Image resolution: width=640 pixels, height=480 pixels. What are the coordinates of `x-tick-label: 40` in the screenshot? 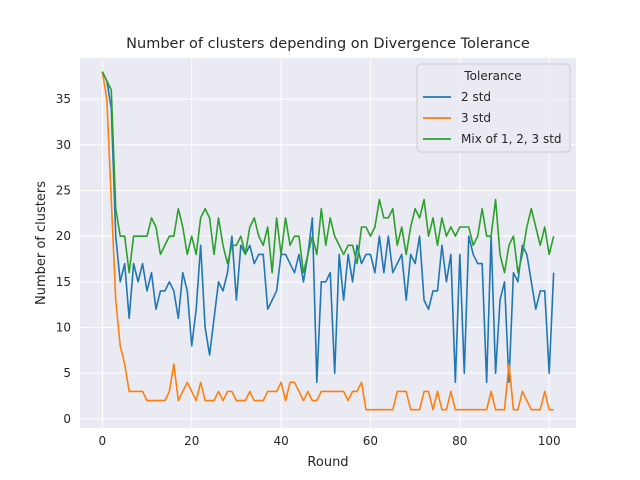 It's located at (280, 441).